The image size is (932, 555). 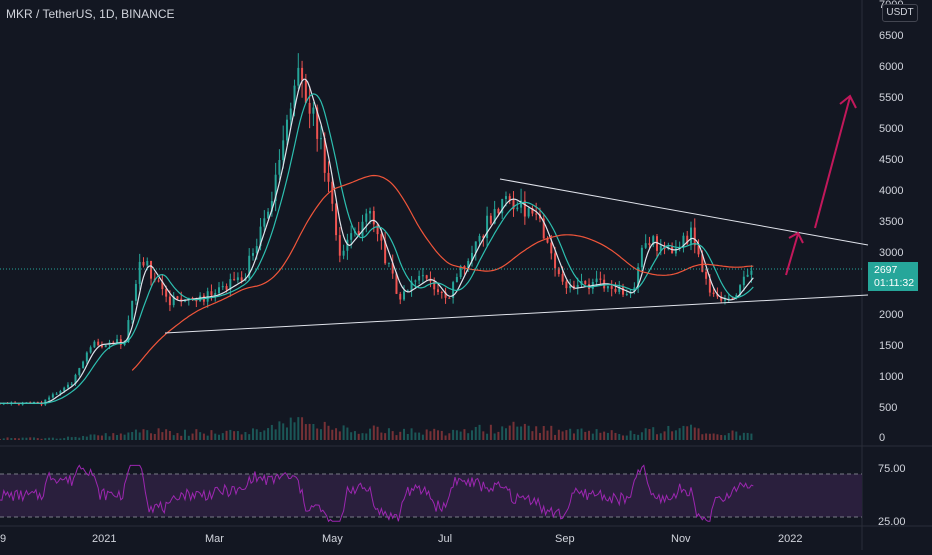 What do you see at coordinates (104, 539) in the screenshot?
I see `time-label: 2021` at bounding box center [104, 539].